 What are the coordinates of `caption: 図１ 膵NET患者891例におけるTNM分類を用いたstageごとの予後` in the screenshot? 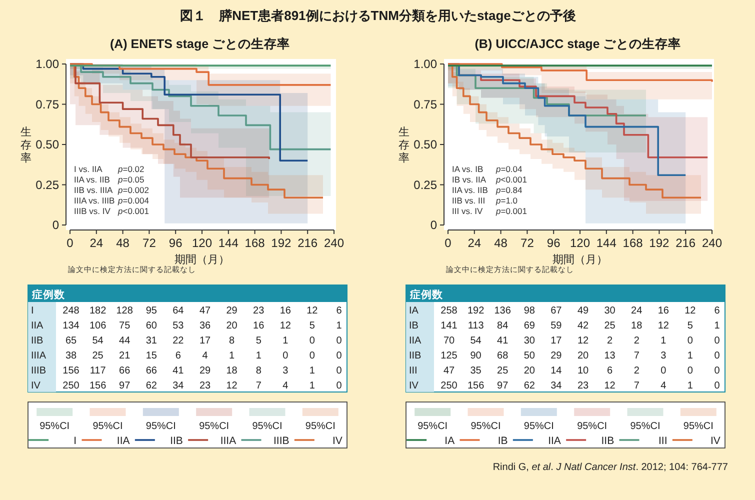 It's located at (378, 15).